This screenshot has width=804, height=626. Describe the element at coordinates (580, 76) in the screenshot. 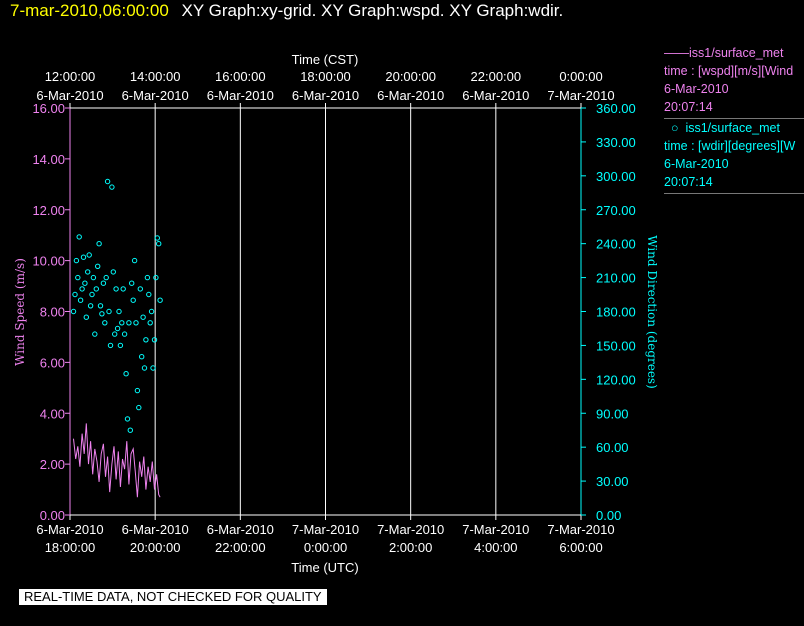

I see `top-tick-time: 0:00:00` at that location.